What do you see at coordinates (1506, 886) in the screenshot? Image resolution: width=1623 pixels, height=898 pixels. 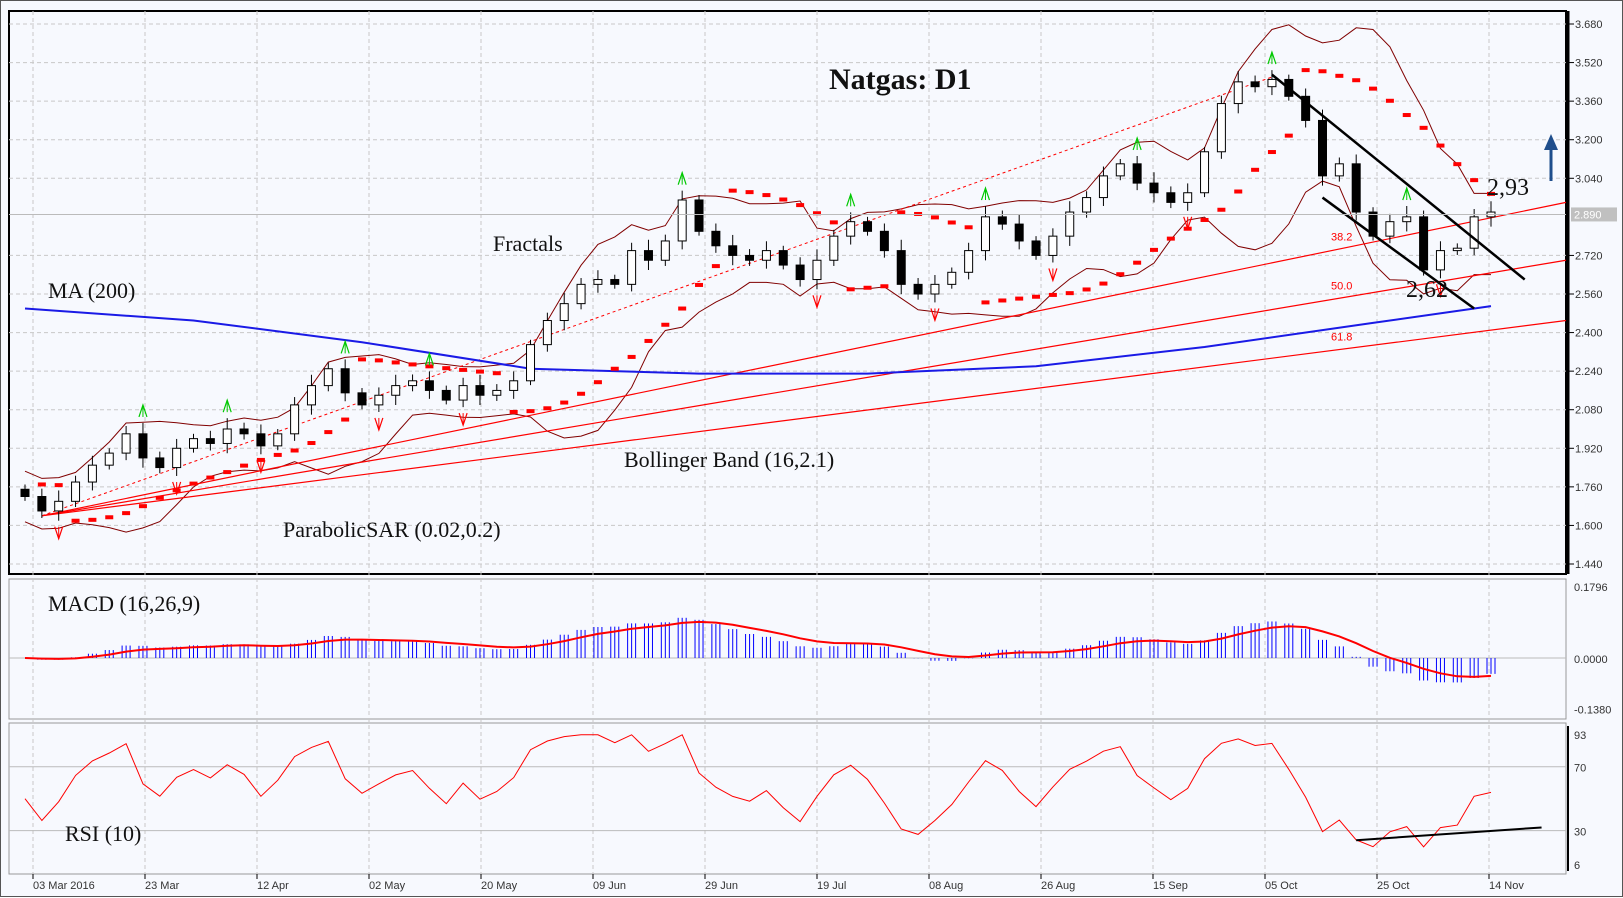 I see `time-tick-label: 14 Nov` at bounding box center [1506, 886].